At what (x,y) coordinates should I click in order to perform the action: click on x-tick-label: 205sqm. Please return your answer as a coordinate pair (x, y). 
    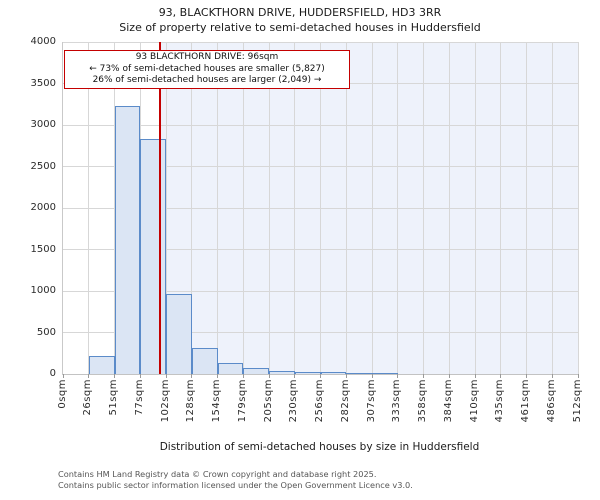
    Looking at the image, I should click on (268, 401).